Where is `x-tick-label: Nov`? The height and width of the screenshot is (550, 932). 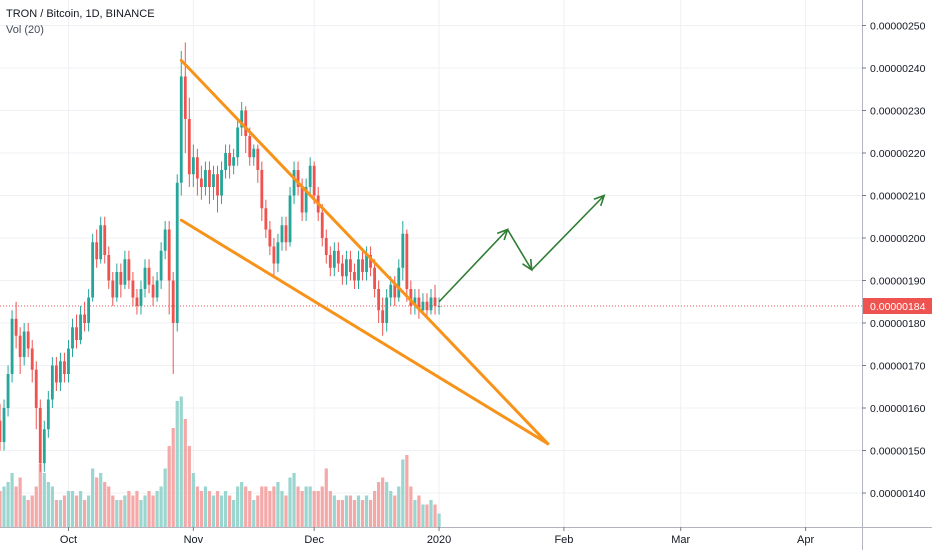 x-tick-label: Nov is located at coordinates (194, 540).